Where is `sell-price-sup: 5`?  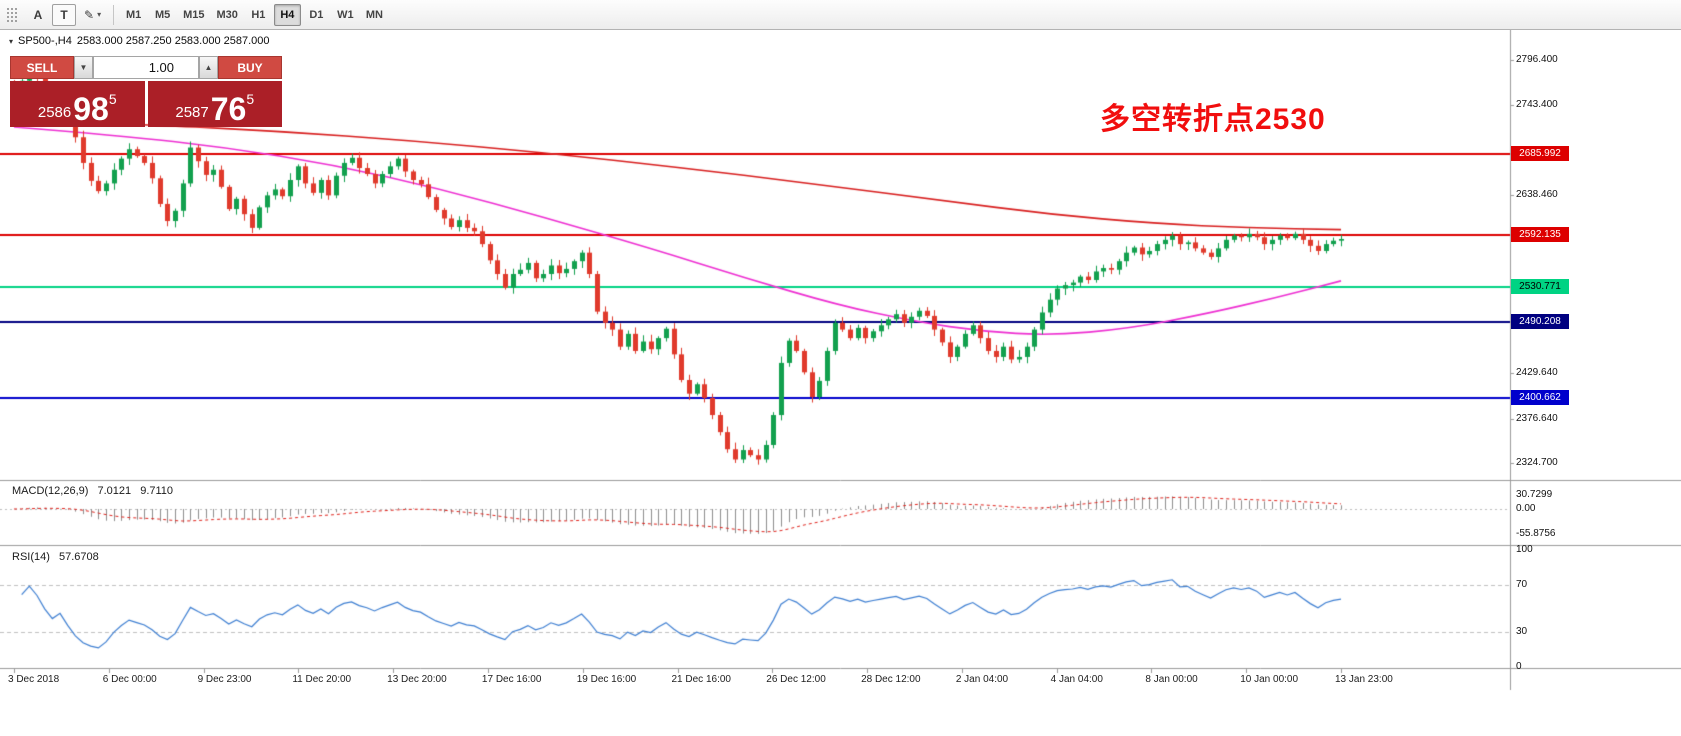
sell-price-sup: 5 is located at coordinates (112, 99).